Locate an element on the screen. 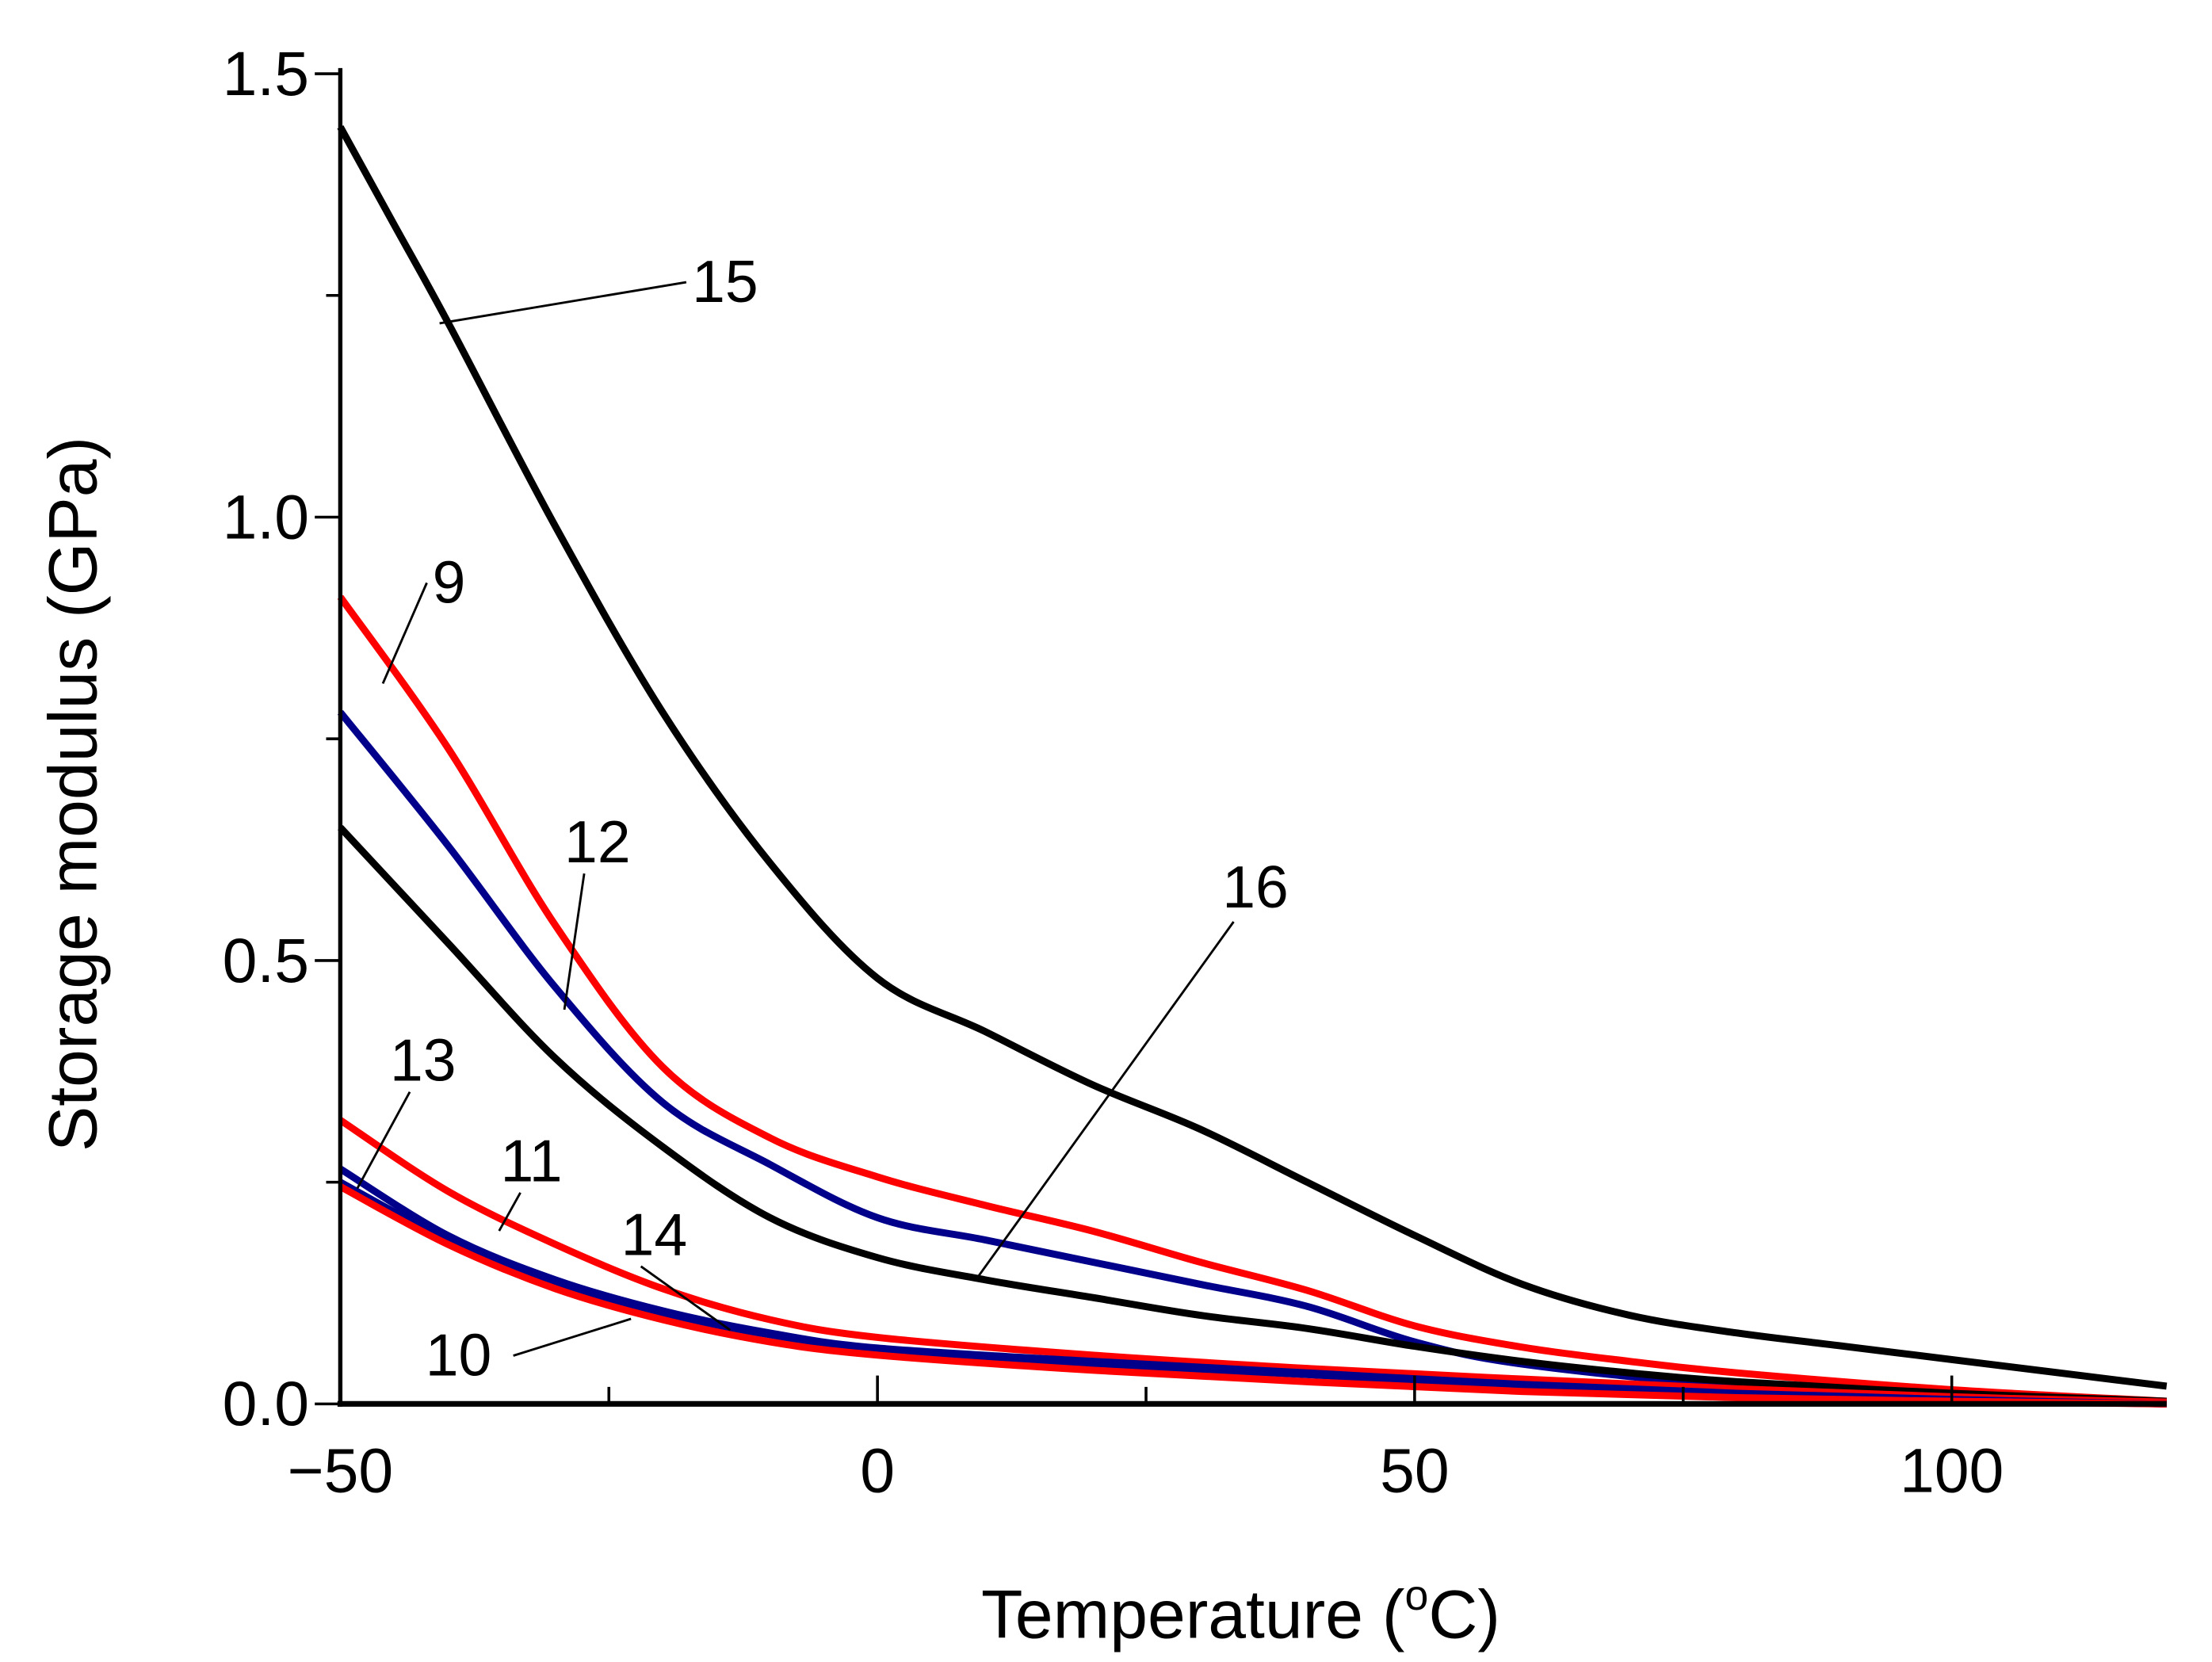 The height and width of the screenshot is (1662, 2212). curve-label-16: 16 is located at coordinates (1255, 887).